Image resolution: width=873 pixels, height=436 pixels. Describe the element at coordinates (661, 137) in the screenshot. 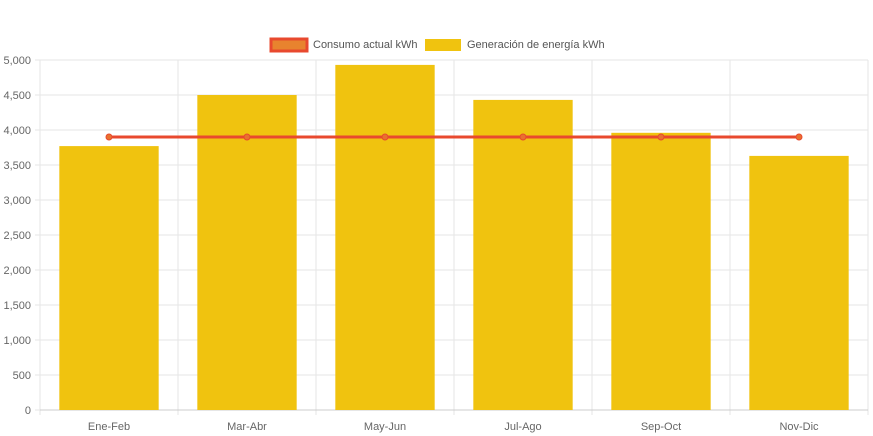

I see `line-point-sep-oct` at that location.